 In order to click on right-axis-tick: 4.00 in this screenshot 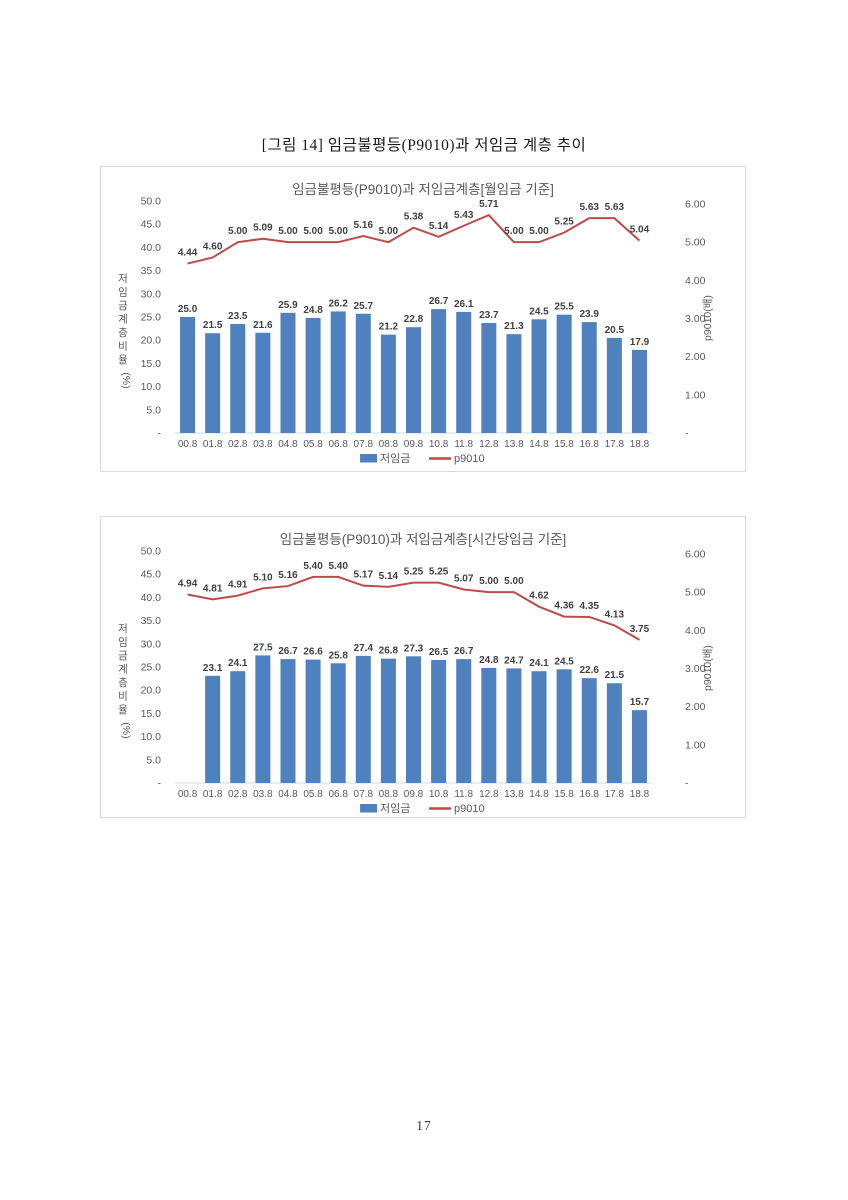, I will do `click(695, 631)`.